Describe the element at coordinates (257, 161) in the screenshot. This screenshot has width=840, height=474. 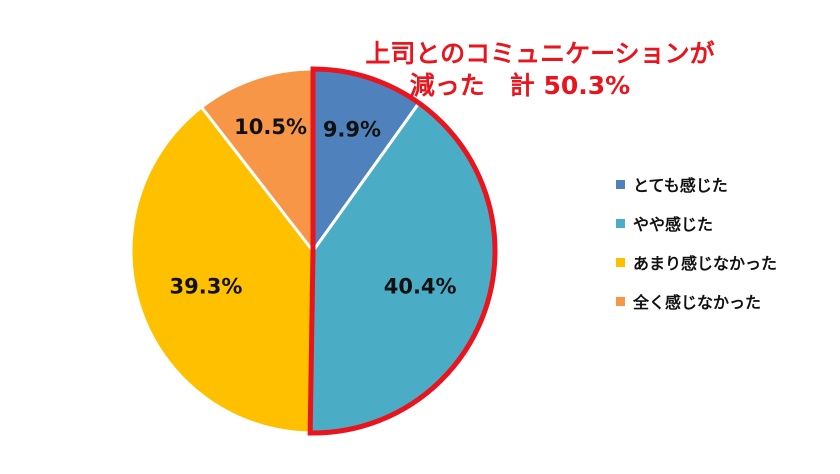
I see `pie-slice` at that location.